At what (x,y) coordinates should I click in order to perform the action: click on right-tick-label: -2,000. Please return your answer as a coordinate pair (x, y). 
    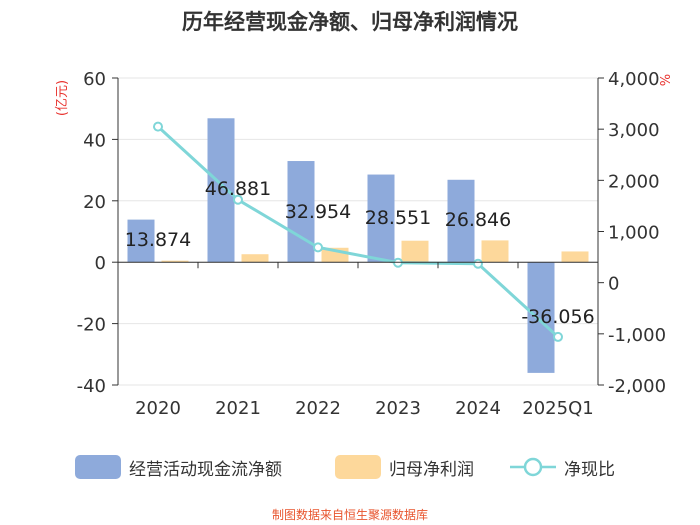
    Looking at the image, I should click on (637, 386).